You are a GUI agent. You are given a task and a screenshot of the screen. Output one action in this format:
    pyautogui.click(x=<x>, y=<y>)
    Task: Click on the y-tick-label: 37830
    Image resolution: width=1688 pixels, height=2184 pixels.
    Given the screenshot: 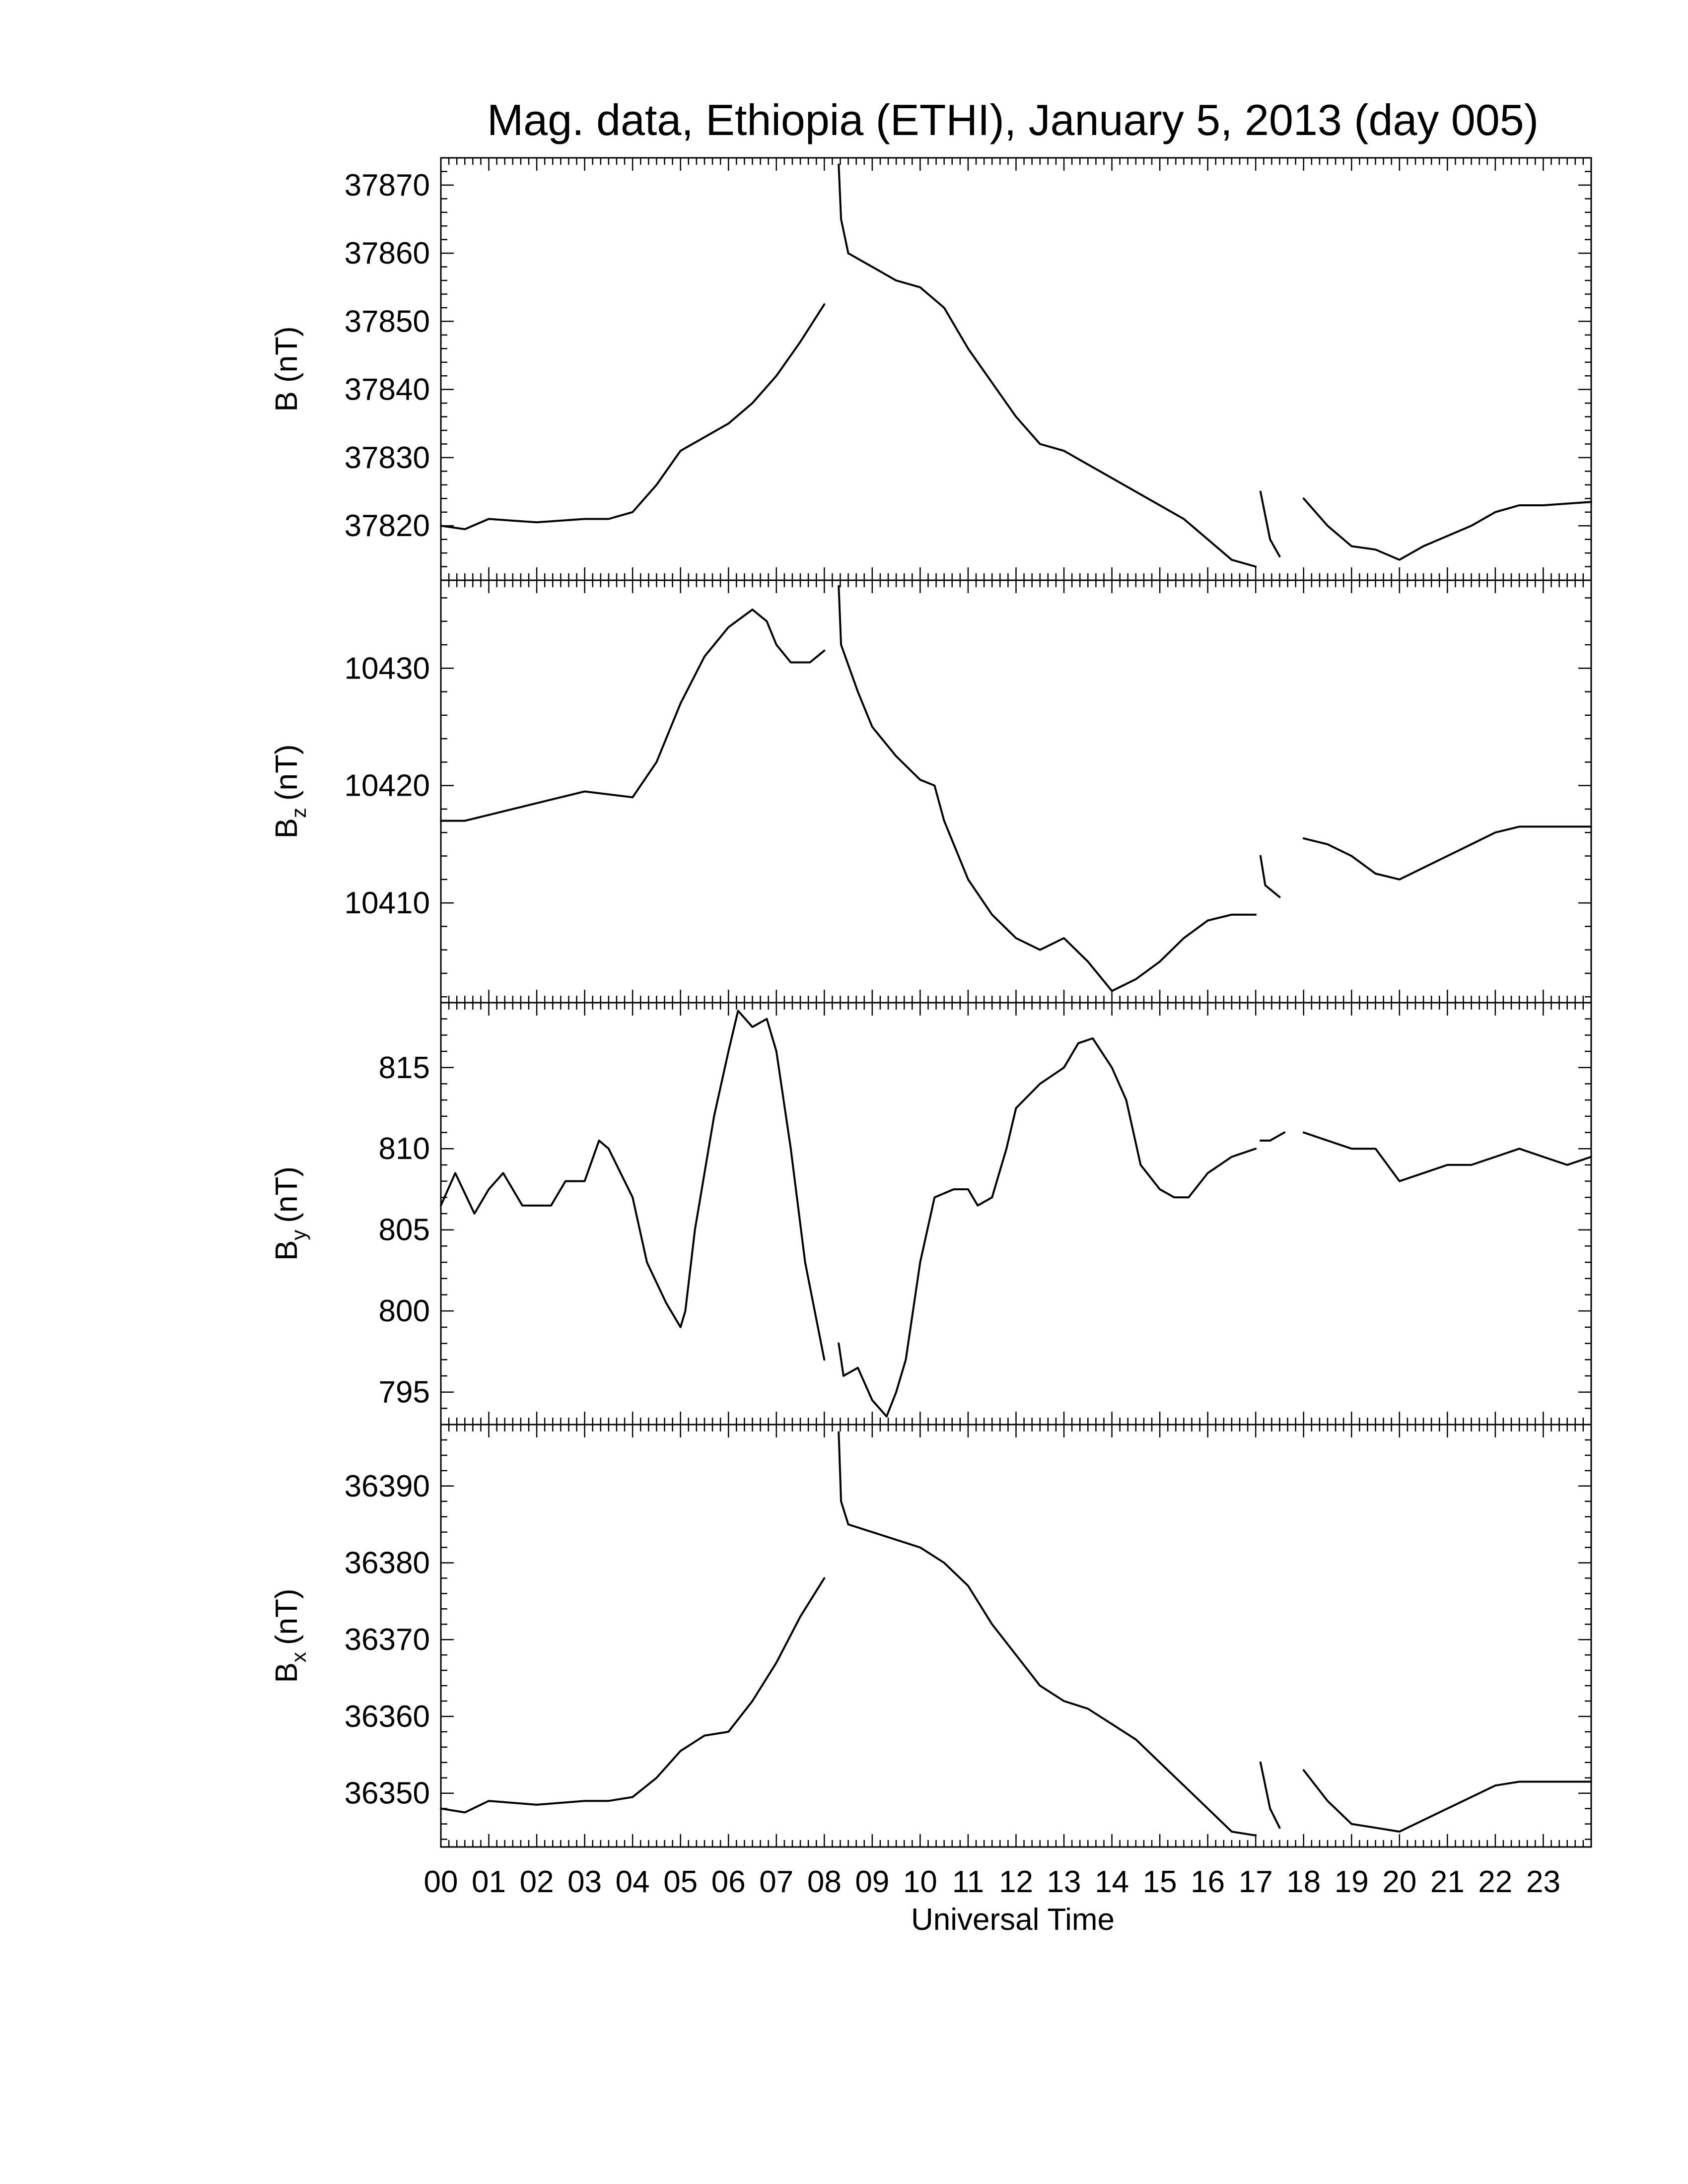 What is the action you would take?
    pyautogui.click(x=387, y=458)
    